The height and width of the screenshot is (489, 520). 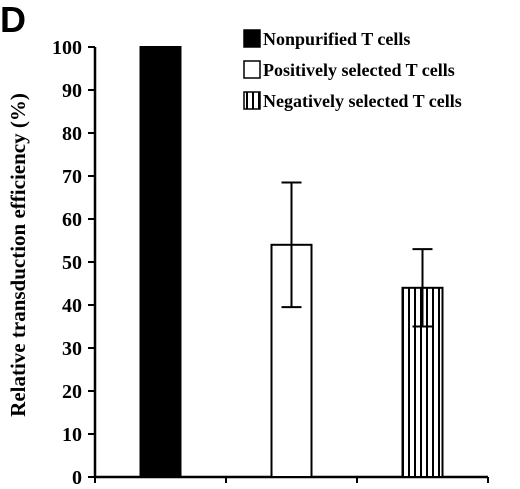 I want to click on y-tick-label: 50, so click(x=72, y=263).